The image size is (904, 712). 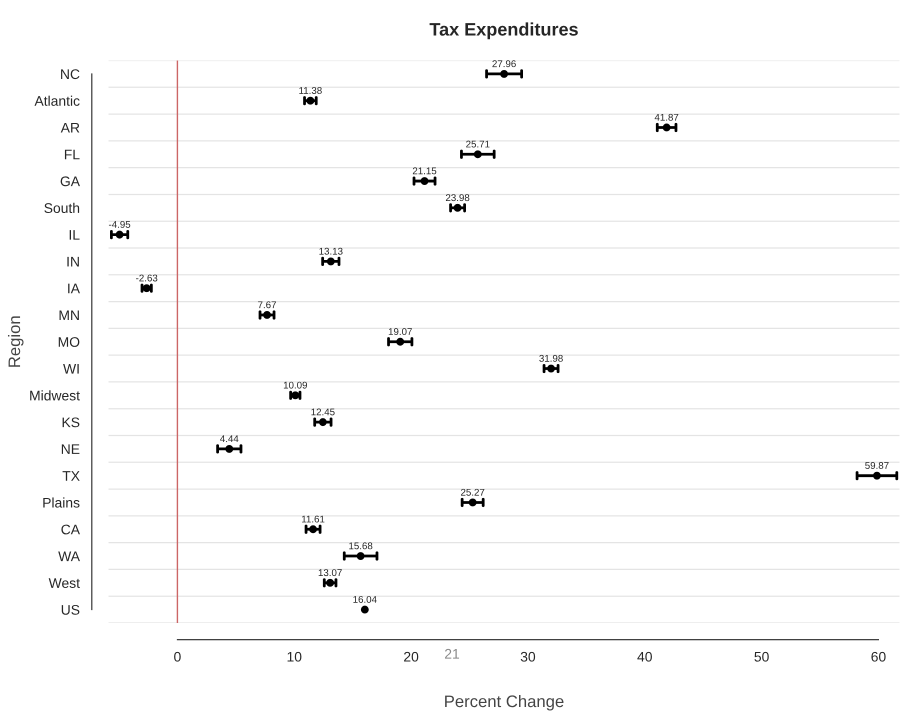 What do you see at coordinates (878, 657) in the screenshot?
I see `x-tick-label: 60` at bounding box center [878, 657].